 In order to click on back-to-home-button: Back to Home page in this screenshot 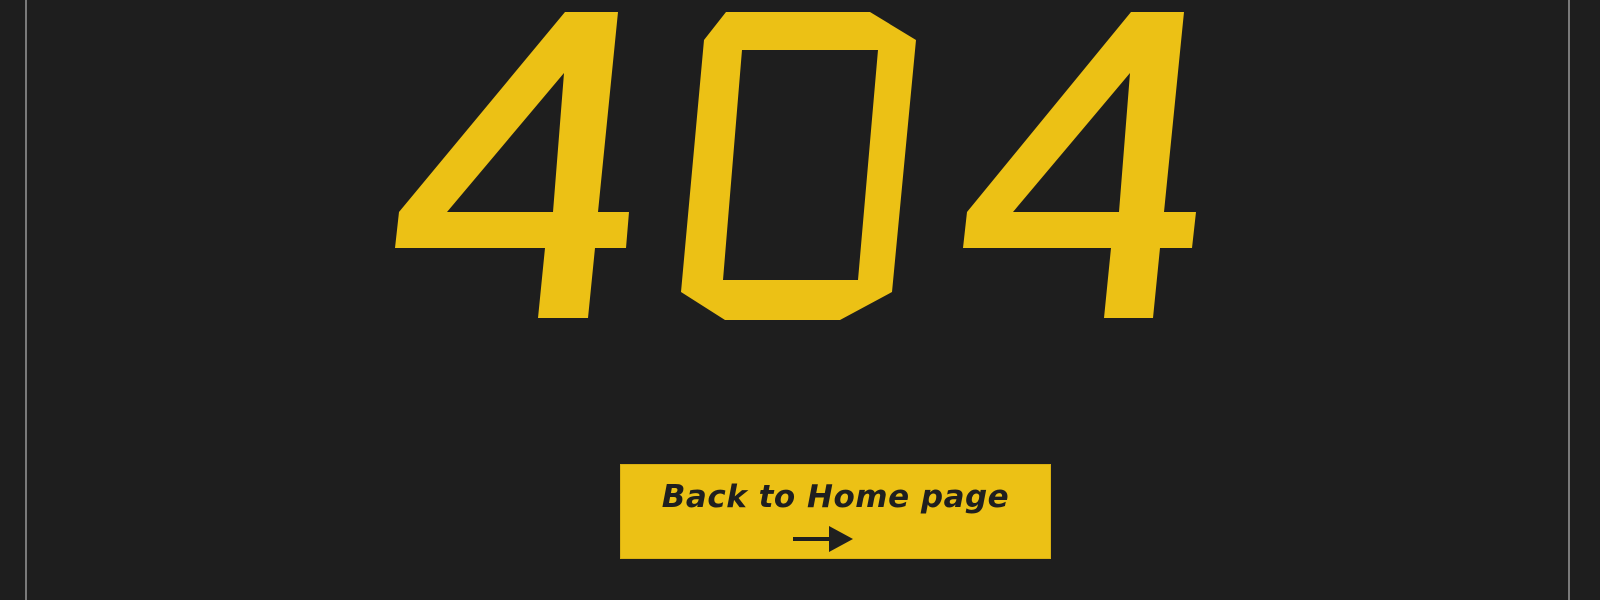, I will do `click(835, 511)`.